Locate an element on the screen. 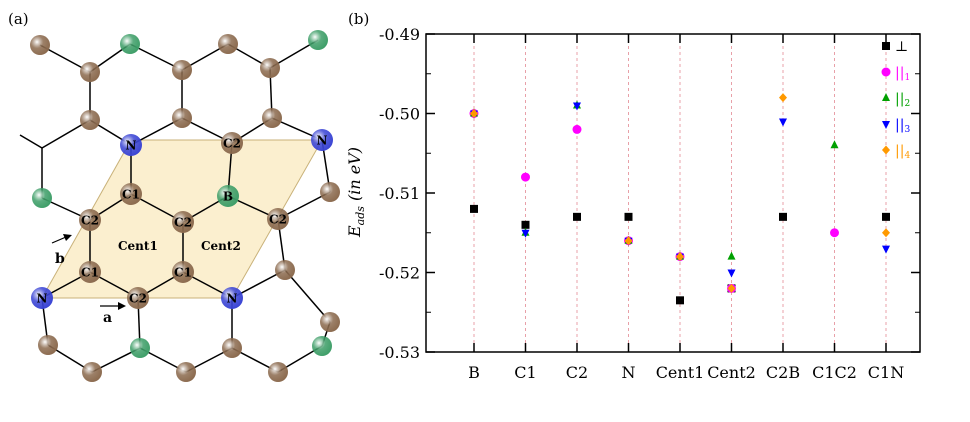 This screenshot has height=422, width=970. point-c2-s1 is located at coordinates (577, 129).